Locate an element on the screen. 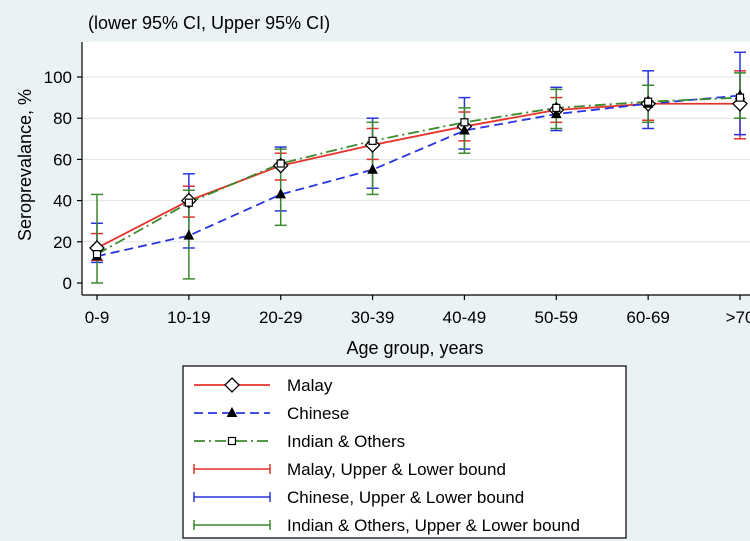 The width and height of the screenshot is (750, 541). x-tick-label: 20-29 is located at coordinates (280, 317).